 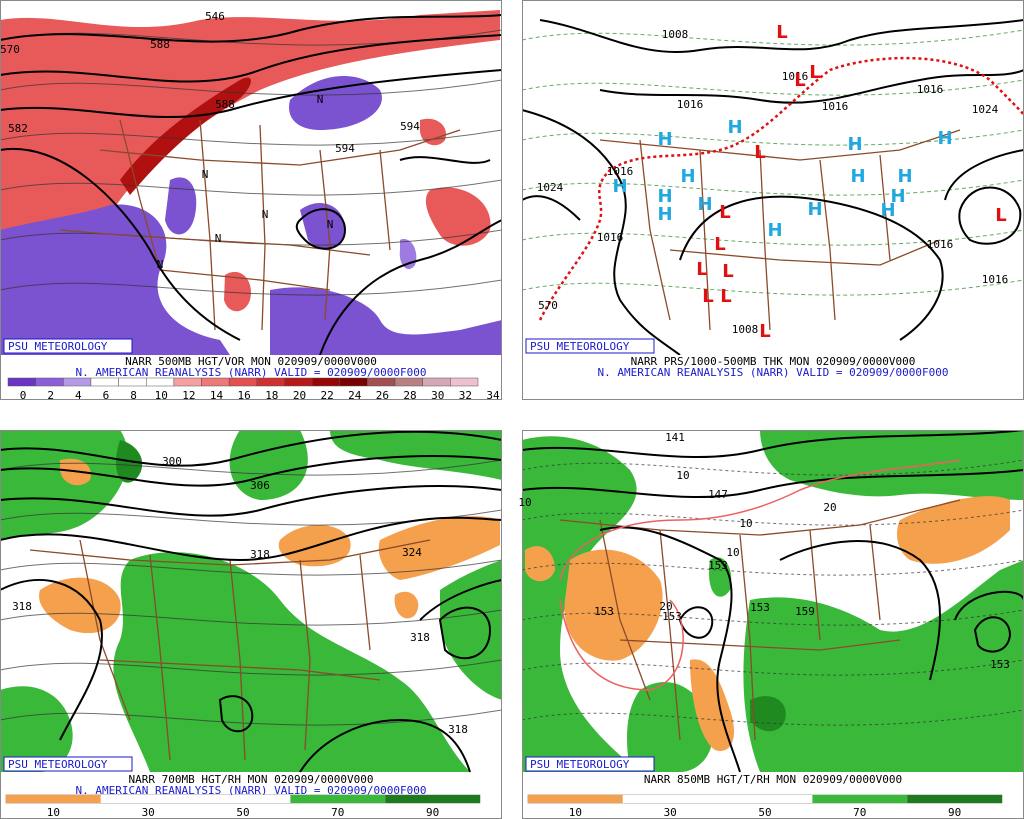 I want to click on scale-label: 6, so click(x=106, y=395).